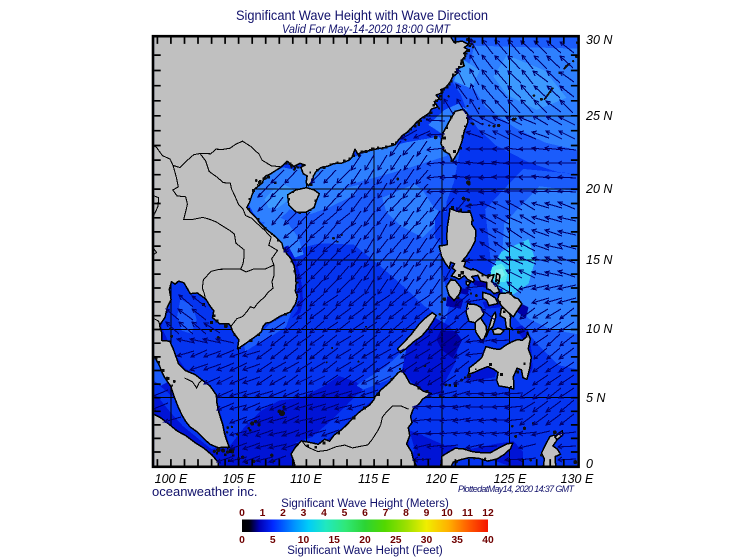 This screenshot has height=560, width=755. What do you see at coordinates (467, 513) in the screenshot?
I see `svg-text: 11` at bounding box center [467, 513].